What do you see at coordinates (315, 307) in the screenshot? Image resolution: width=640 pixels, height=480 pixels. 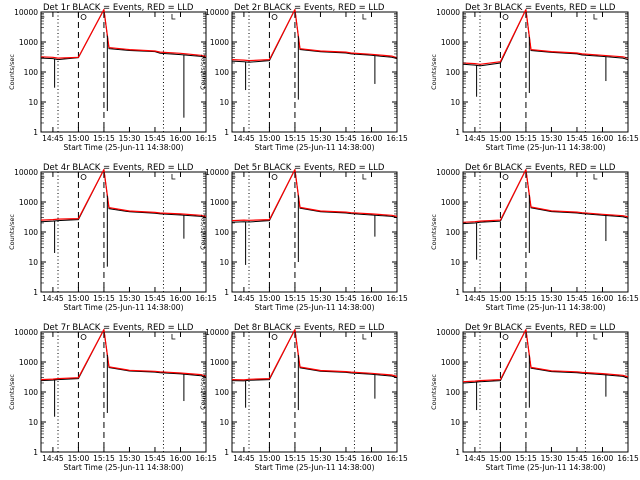 I see `x-axis-label: Start Time (25-Jun-11 14:38:00)` at bounding box center [315, 307].